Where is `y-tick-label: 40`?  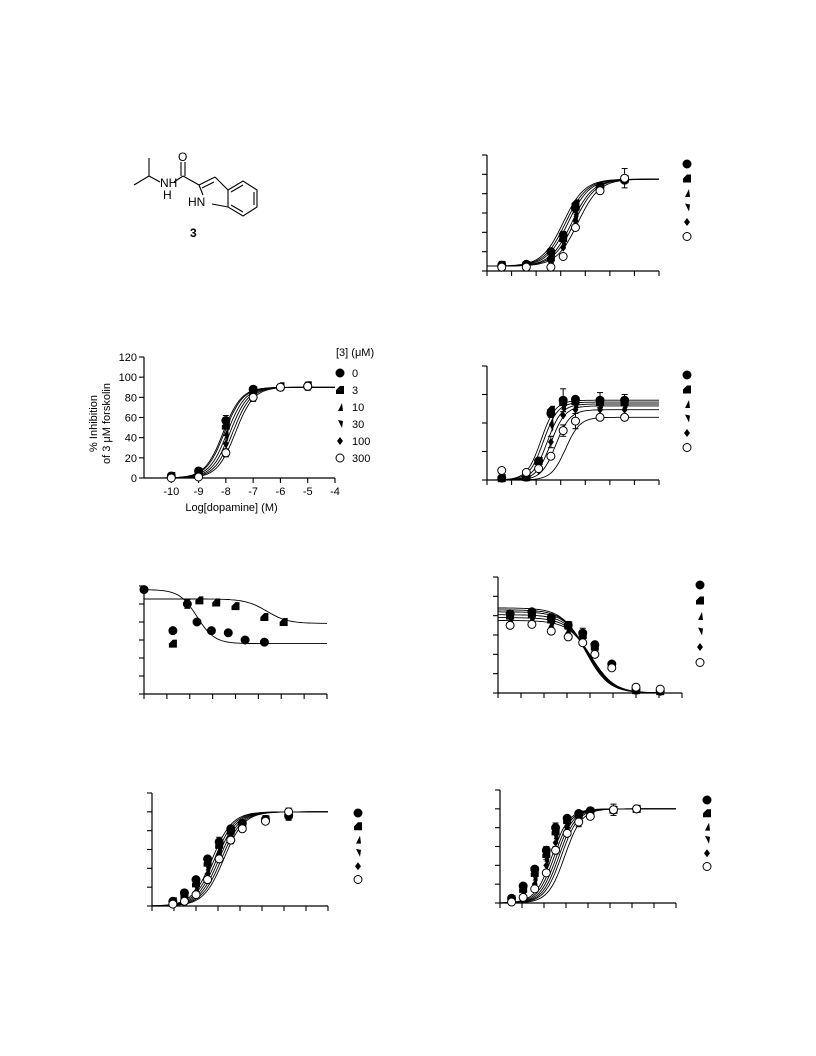 y-tick-label: 40 is located at coordinates (131, 439).